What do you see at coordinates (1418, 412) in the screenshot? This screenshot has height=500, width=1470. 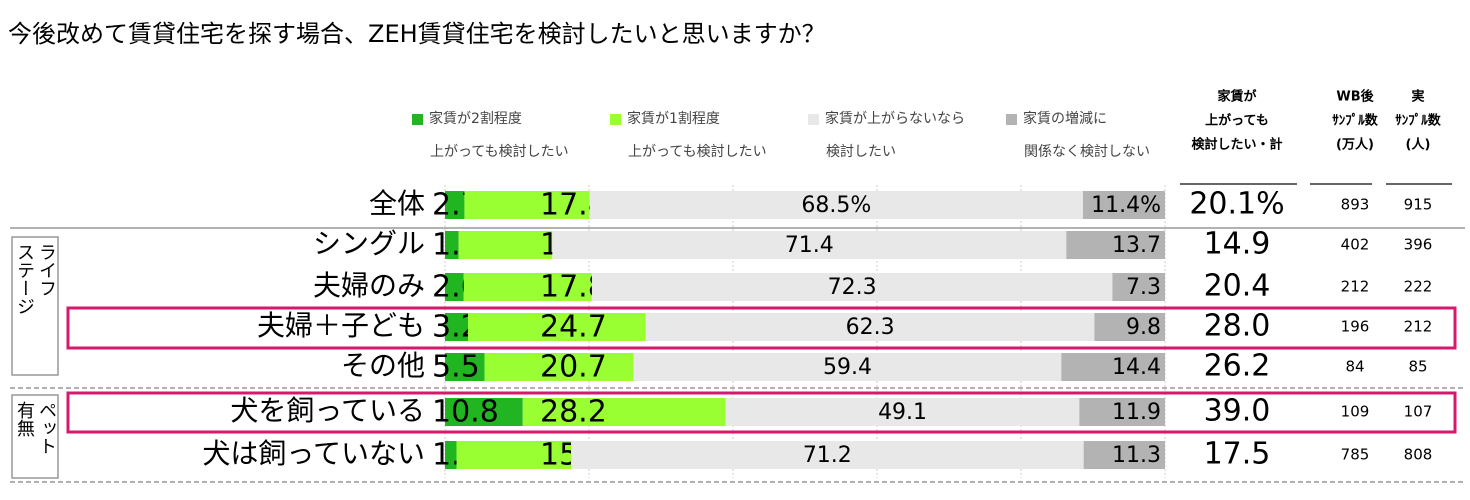 I see `real-sample: 107` at bounding box center [1418, 412].